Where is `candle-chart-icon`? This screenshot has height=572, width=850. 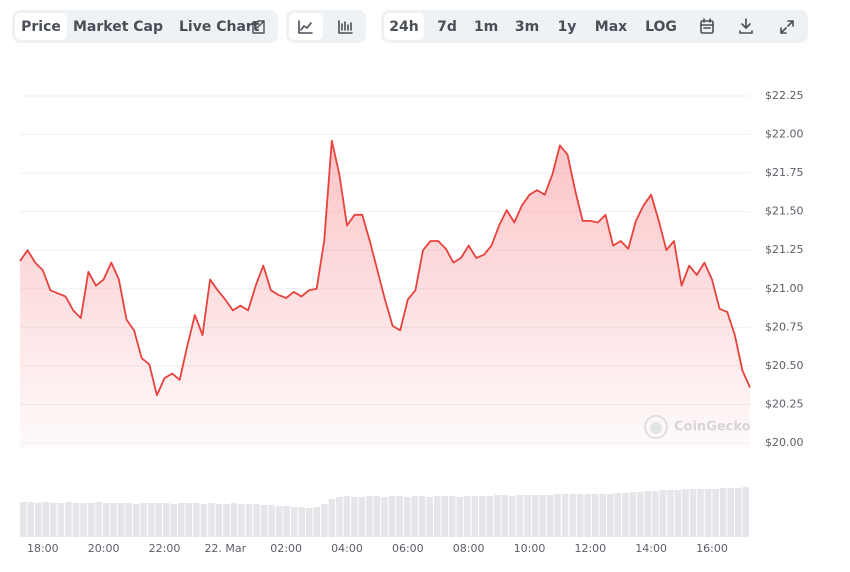 candle-chart-icon is located at coordinates (345, 27).